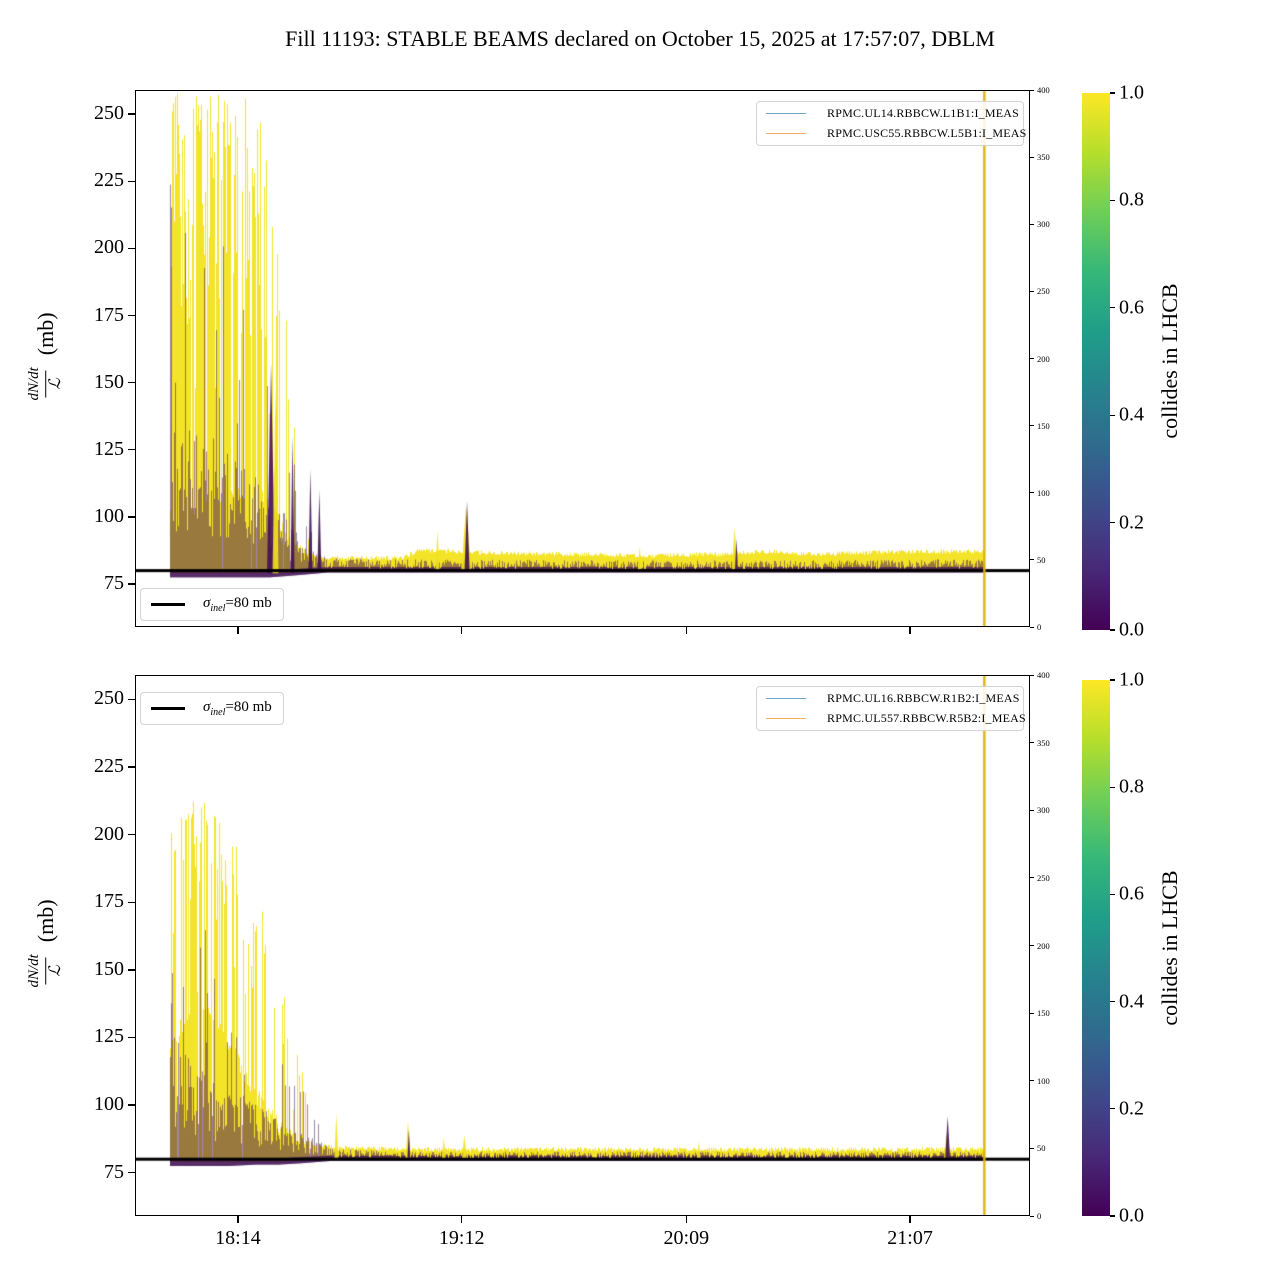 The height and width of the screenshot is (1280, 1280). Describe the element at coordinates (45, 334) in the screenshot. I see `ylabel-unit: (mb)` at that location.